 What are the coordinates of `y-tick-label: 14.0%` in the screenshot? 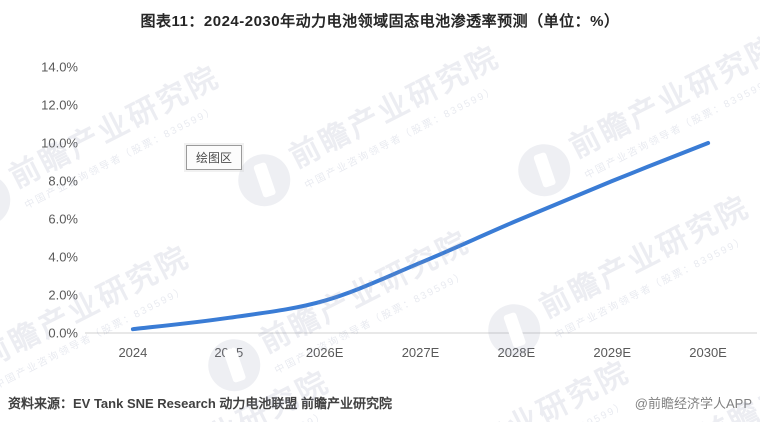 It's located at (59, 67).